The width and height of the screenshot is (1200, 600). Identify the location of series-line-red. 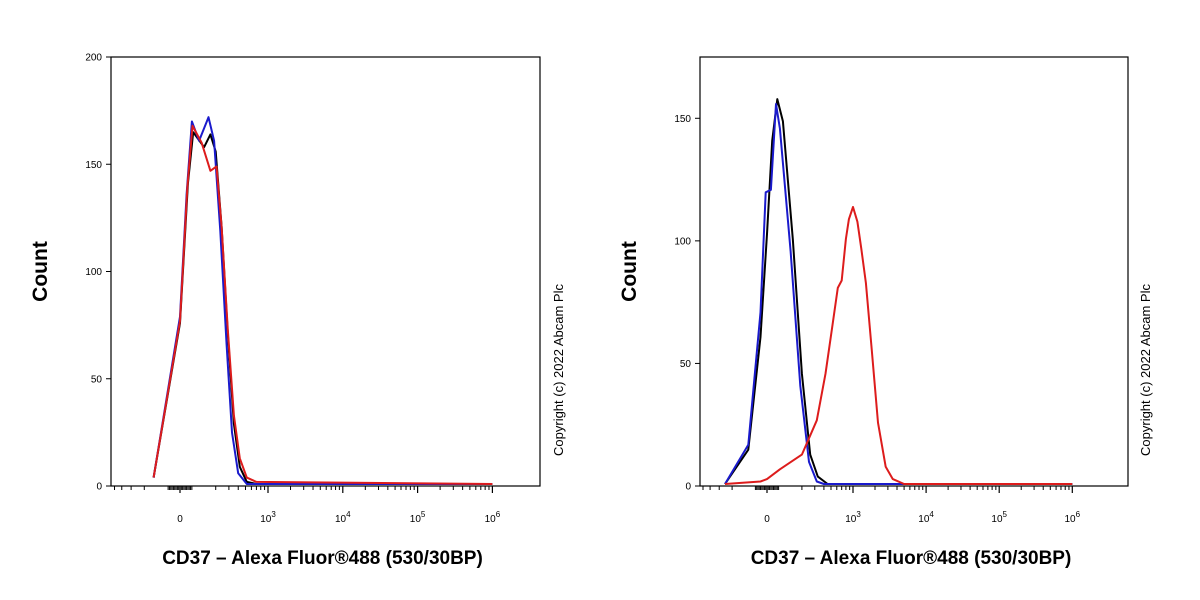
(898, 345).